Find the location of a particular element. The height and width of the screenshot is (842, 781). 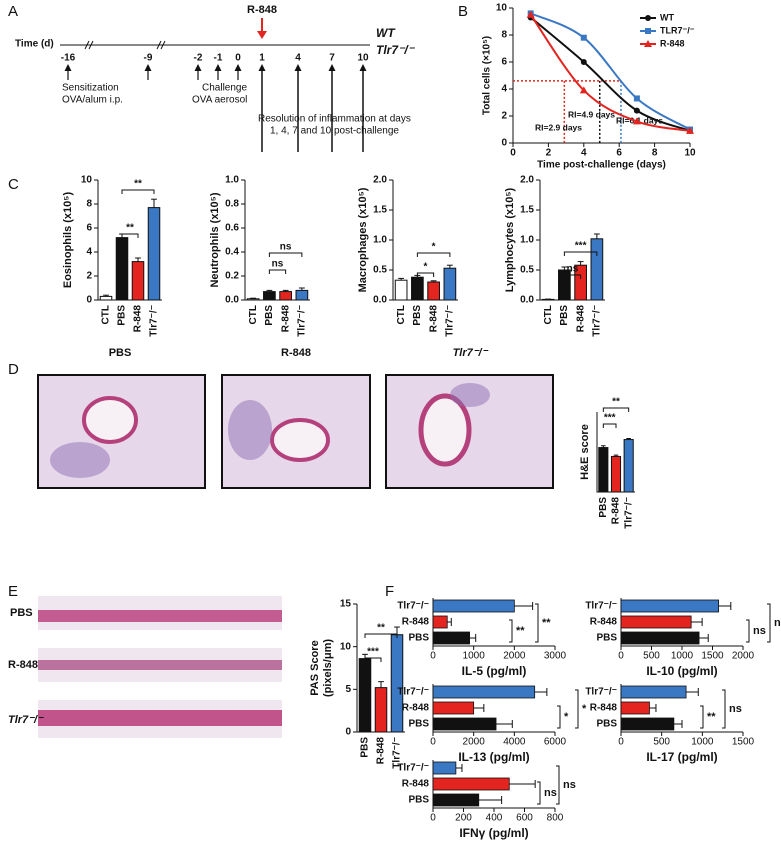

y-axis-label: PAS Score is located at coordinates (315, 667).